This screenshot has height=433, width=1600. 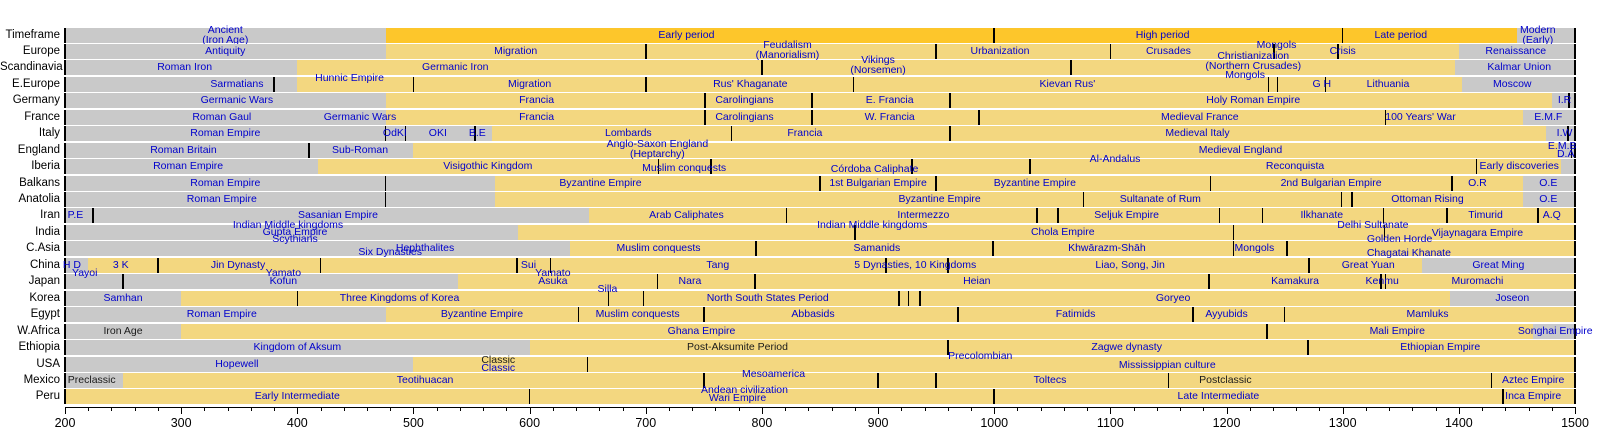 I want to click on era-label: Hopewell, so click(x=237, y=363).